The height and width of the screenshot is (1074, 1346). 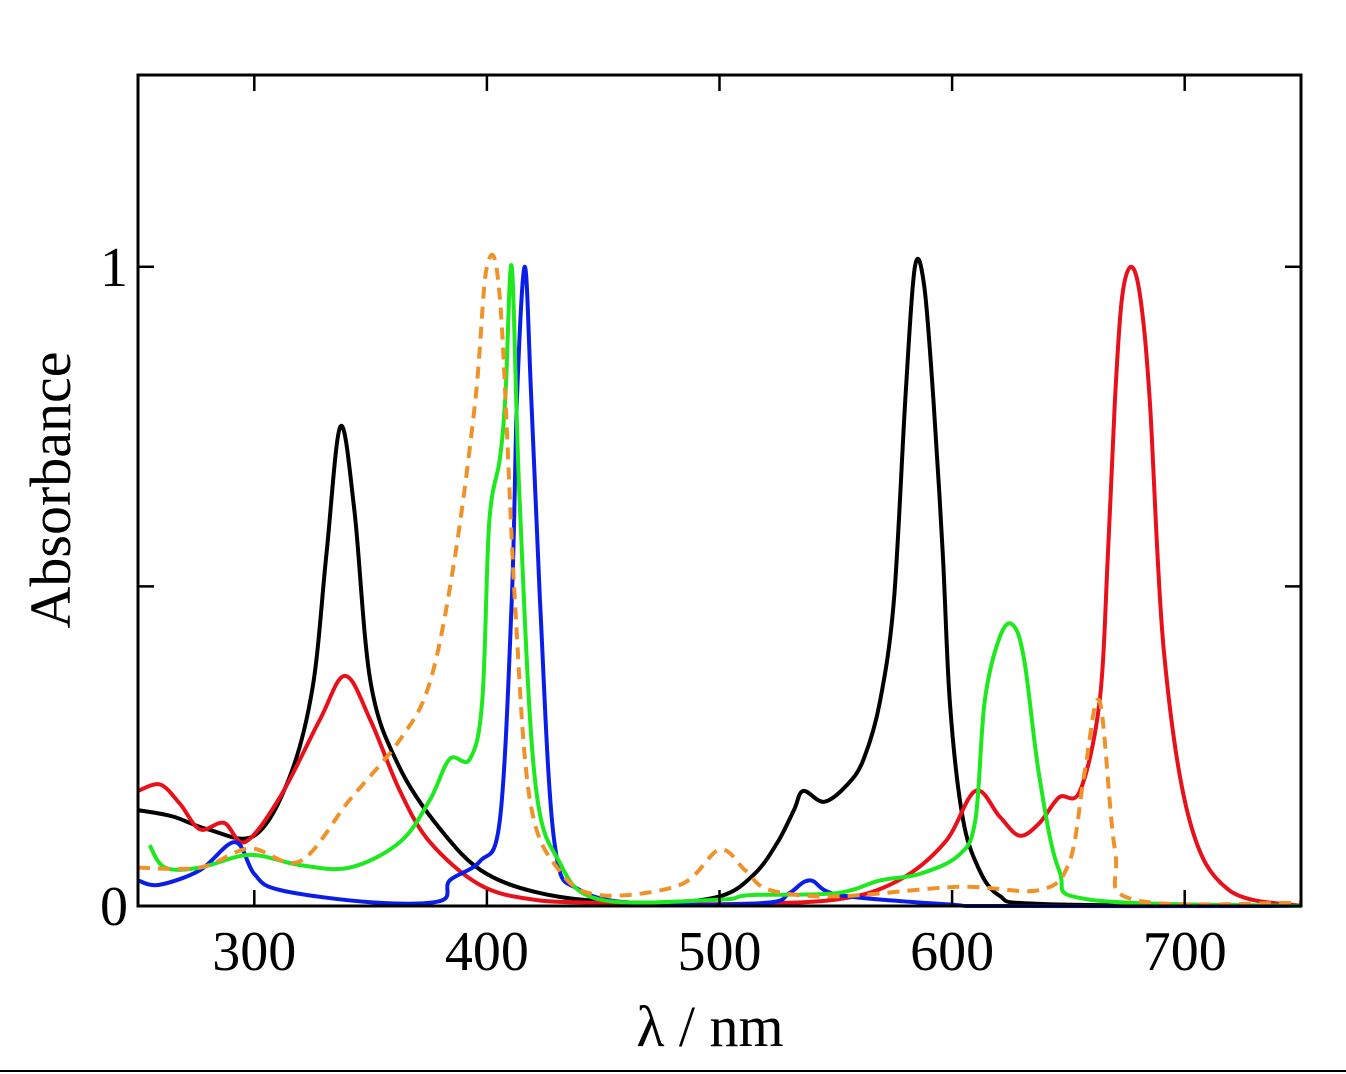 I want to click on y-axis-title: Absorbance, so click(x=50, y=489).